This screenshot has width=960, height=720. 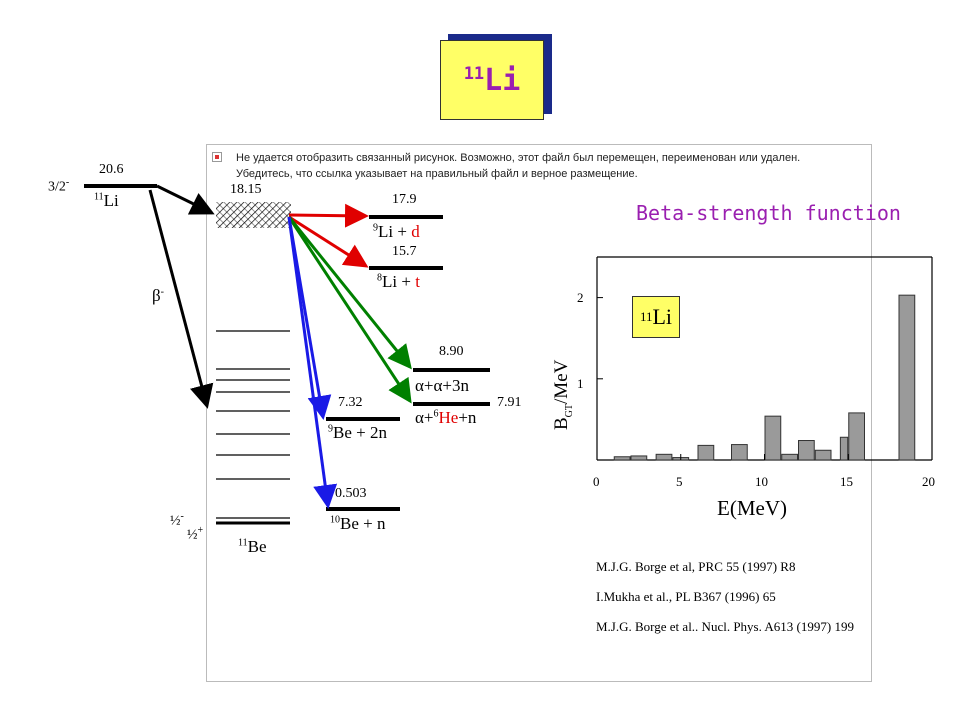 What do you see at coordinates (596, 481) in the screenshot?
I see `x-tick-label-0: 0` at bounding box center [596, 481].